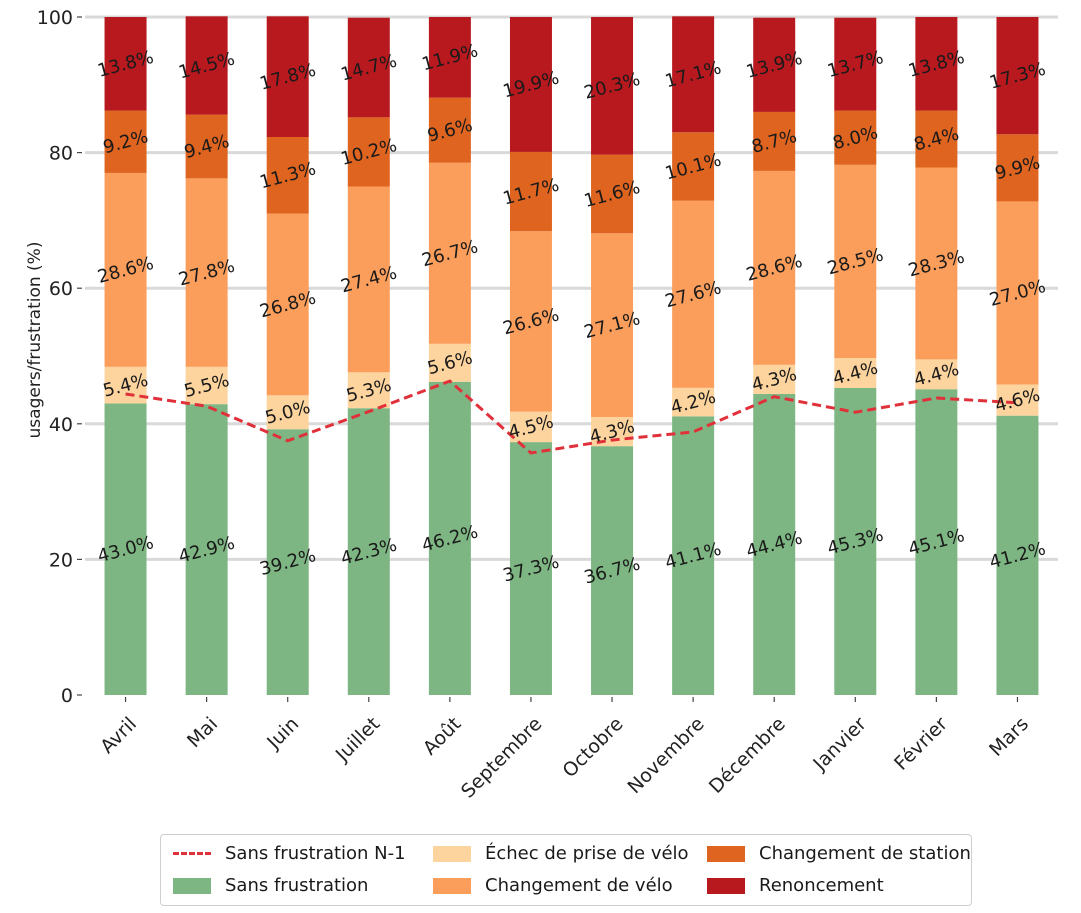  Describe the element at coordinates (821, 885) in the screenshot. I see `legend-label: Renoncement` at that location.